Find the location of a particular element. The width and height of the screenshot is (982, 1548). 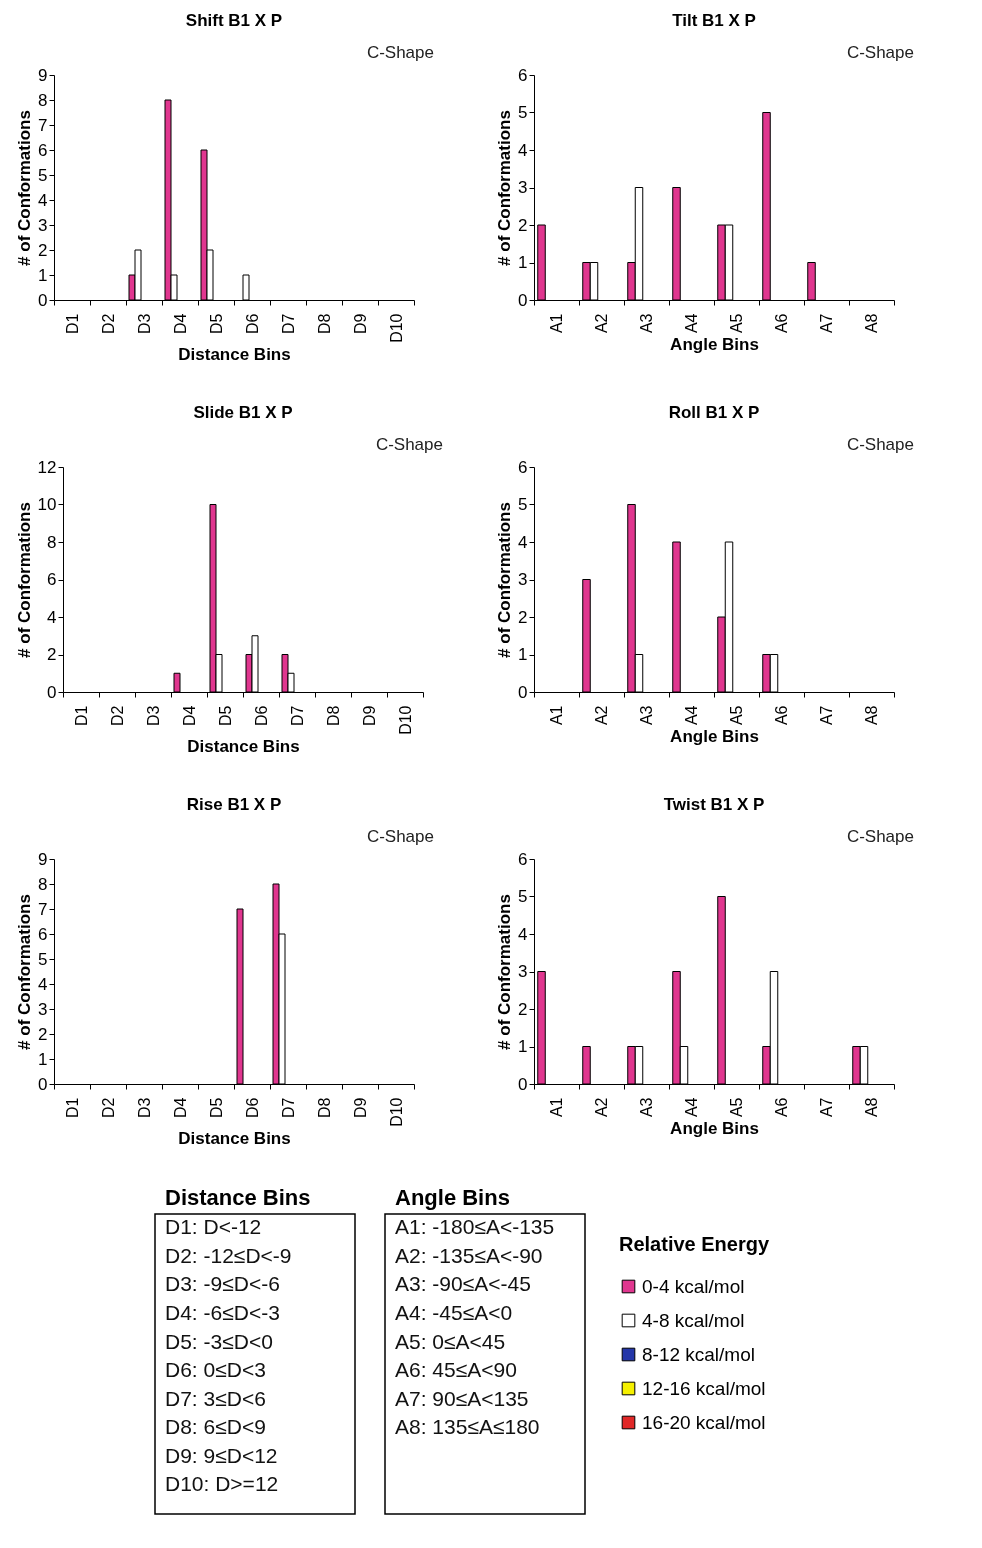

chart-title: Twist B1 X P is located at coordinates (714, 804).